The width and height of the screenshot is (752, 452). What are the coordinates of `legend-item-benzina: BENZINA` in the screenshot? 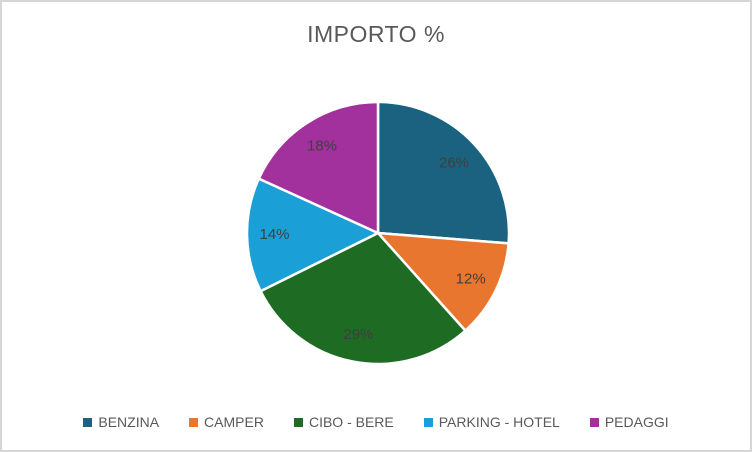 It's located at (121, 422).